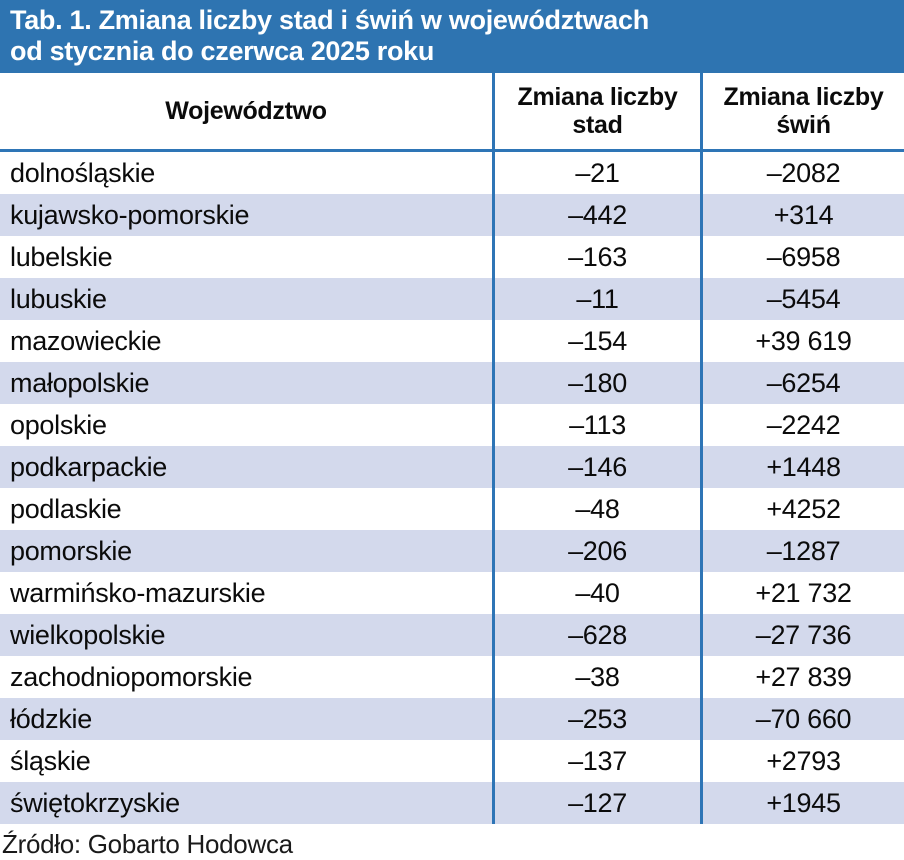 This screenshot has height=860, width=904. I want to click on cell-zmiana-liczby-swin: +1448, so click(802, 467).